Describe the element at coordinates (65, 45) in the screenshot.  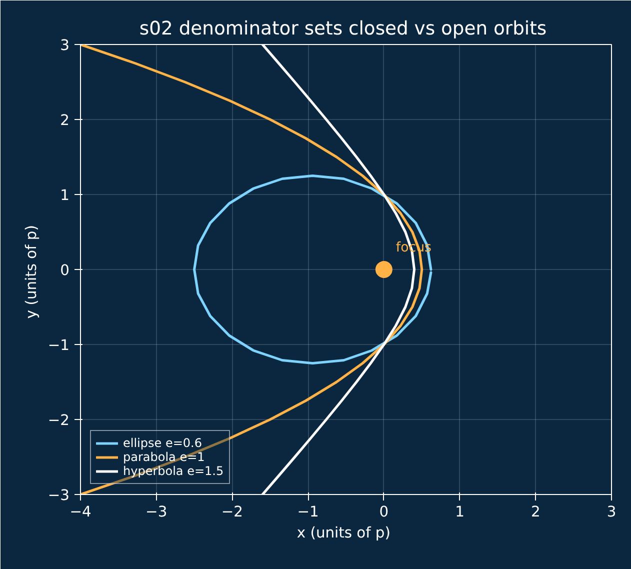
I see `y-tick-label: 3` at that location.